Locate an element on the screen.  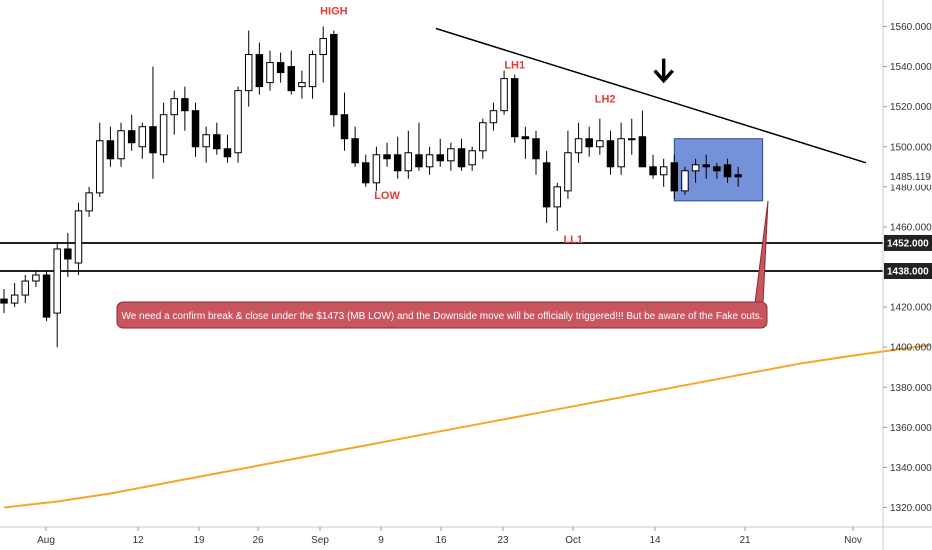
x-tick-label: 23 is located at coordinates (503, 540).